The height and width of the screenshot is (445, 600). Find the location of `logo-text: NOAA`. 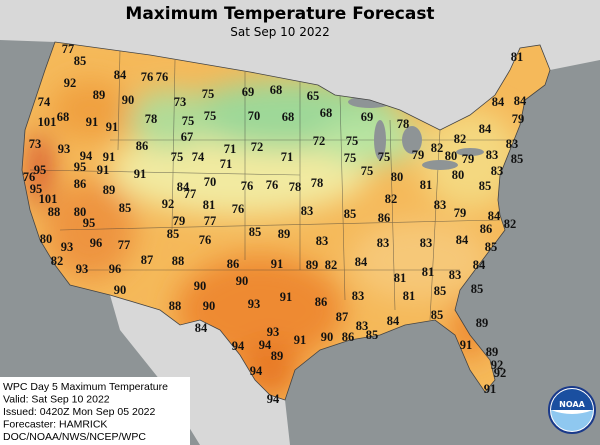

logo-text: NOAA is located at coordinates (572, 404).